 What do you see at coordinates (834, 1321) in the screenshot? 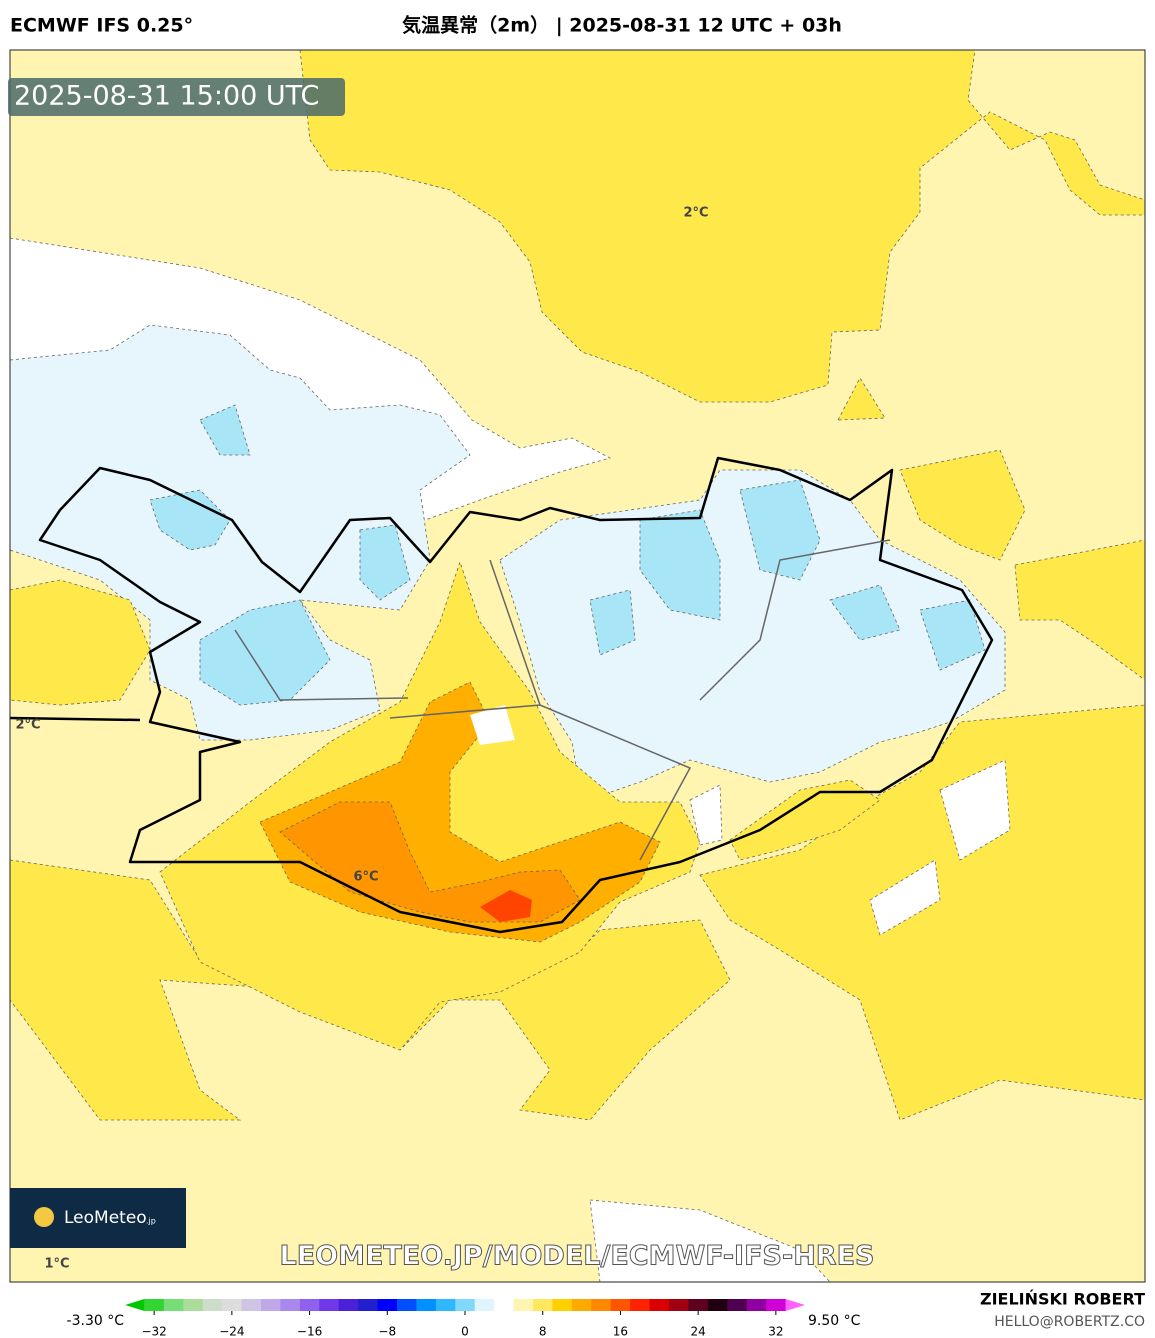
I see `colorbar-max-label: 9.50 °C` at bounding box center [834, 1321].